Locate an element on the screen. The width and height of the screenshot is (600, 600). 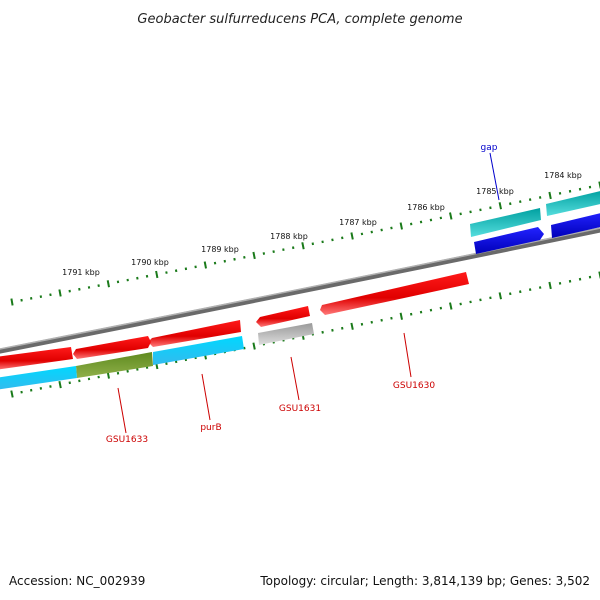
ruler-label-1790: 1790 kbp is located at coordinates (150, 262).